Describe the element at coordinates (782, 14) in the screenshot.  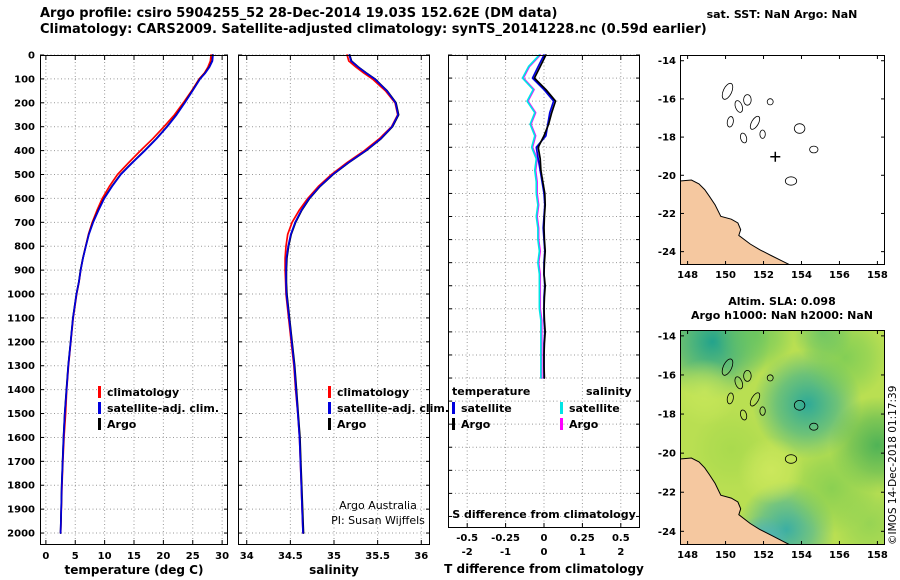
I see `sst-map-title: sat. SST: NaN Argo: NaN` at that location.